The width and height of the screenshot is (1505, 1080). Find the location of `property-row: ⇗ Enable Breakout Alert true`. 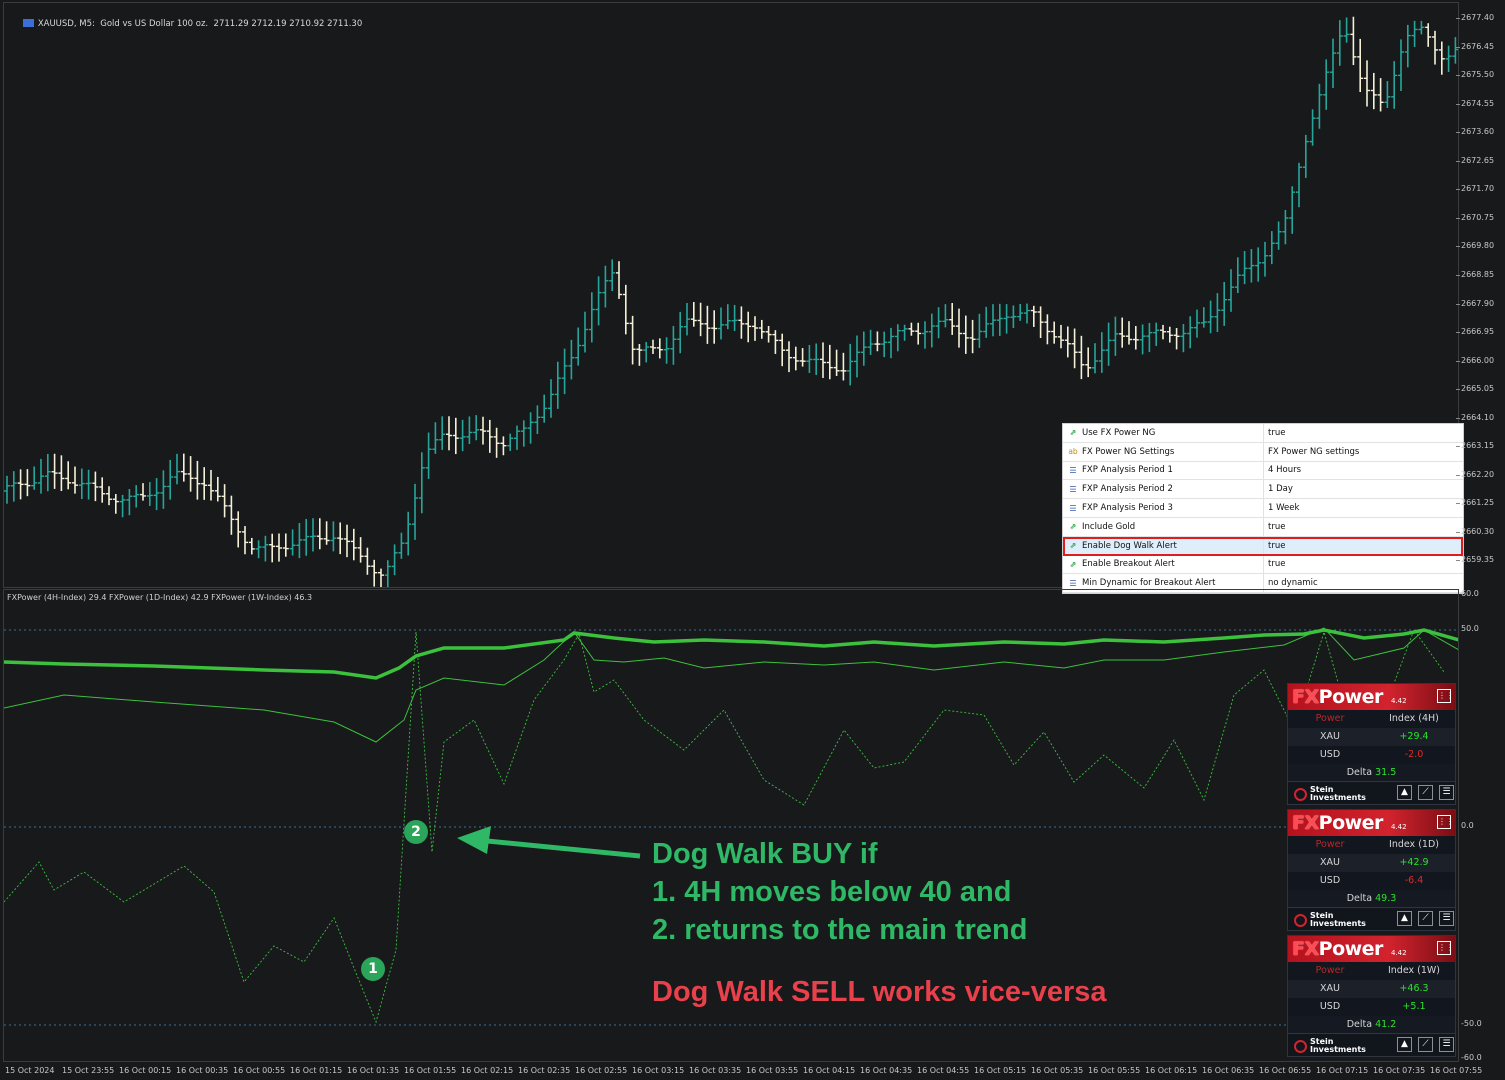

property-row: ⇗ Enable Breakout Alert true is located at coordinates (1263, 565).